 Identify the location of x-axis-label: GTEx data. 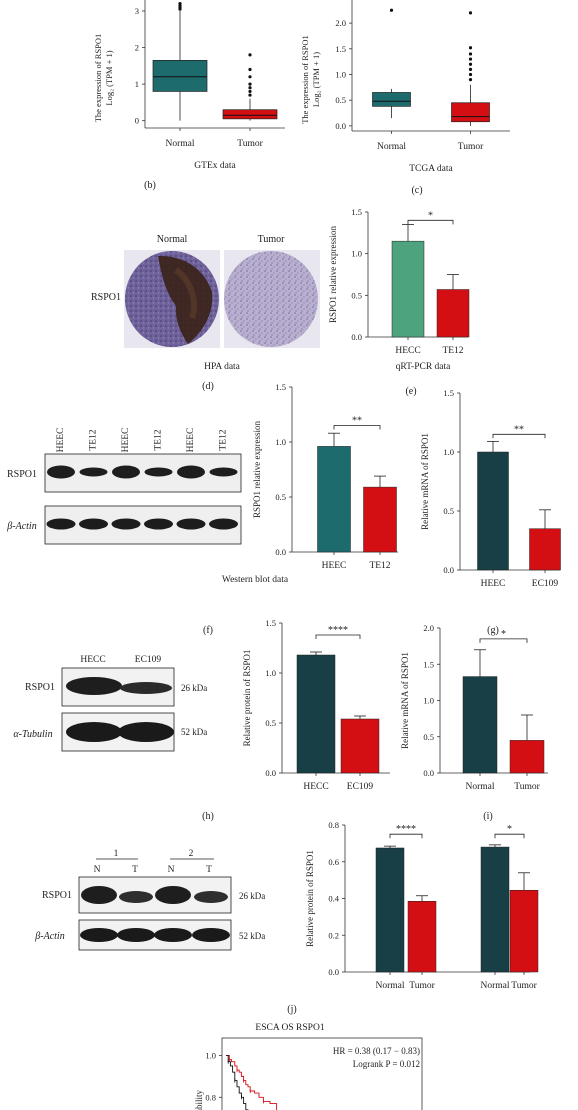
(215, 166).